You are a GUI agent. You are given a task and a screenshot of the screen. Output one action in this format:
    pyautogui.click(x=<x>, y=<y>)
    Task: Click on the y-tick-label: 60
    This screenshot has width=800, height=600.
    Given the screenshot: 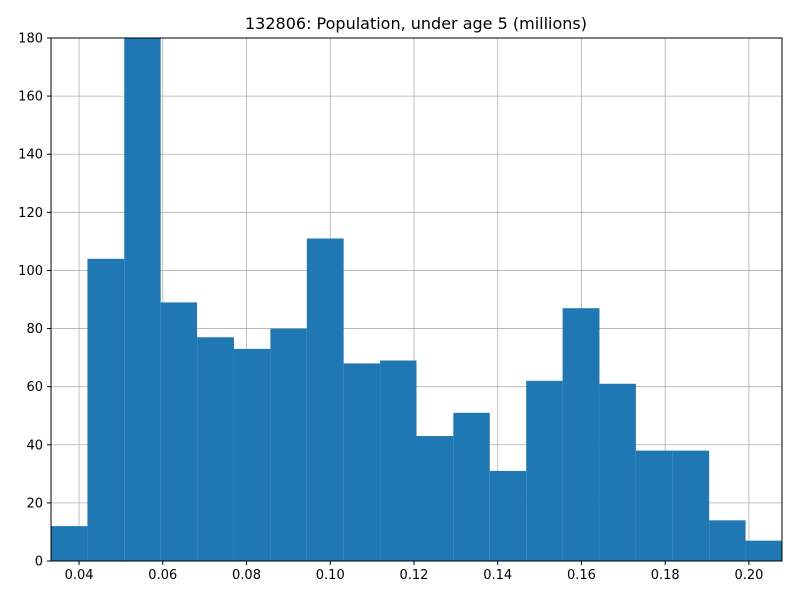 What is the action you would take?
    pyautogui.click(x=34, y=387)
    